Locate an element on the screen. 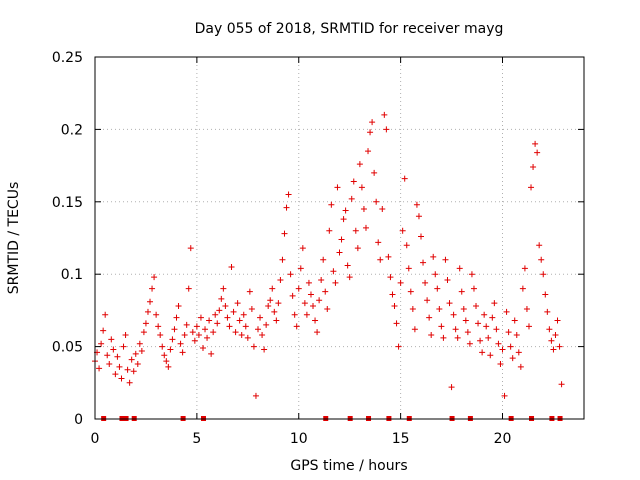  x-tick-label: 20 is located at coordinates (503, 439).